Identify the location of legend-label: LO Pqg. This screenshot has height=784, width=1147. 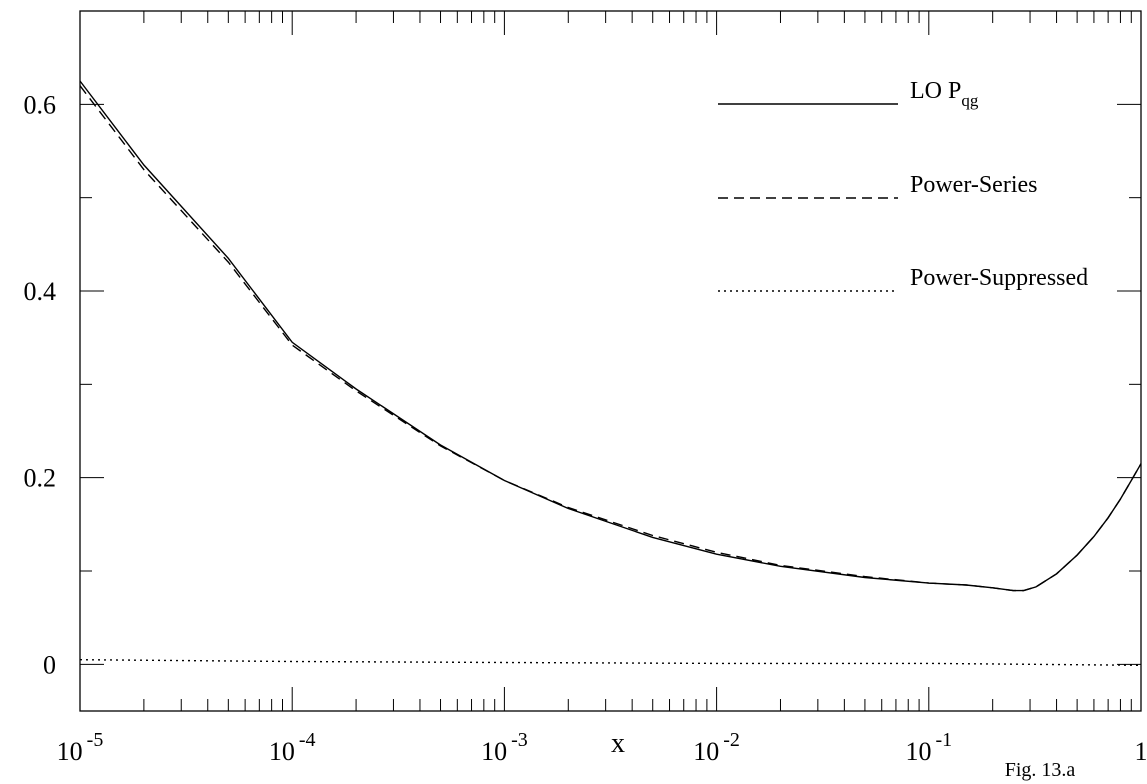
(944, 94).